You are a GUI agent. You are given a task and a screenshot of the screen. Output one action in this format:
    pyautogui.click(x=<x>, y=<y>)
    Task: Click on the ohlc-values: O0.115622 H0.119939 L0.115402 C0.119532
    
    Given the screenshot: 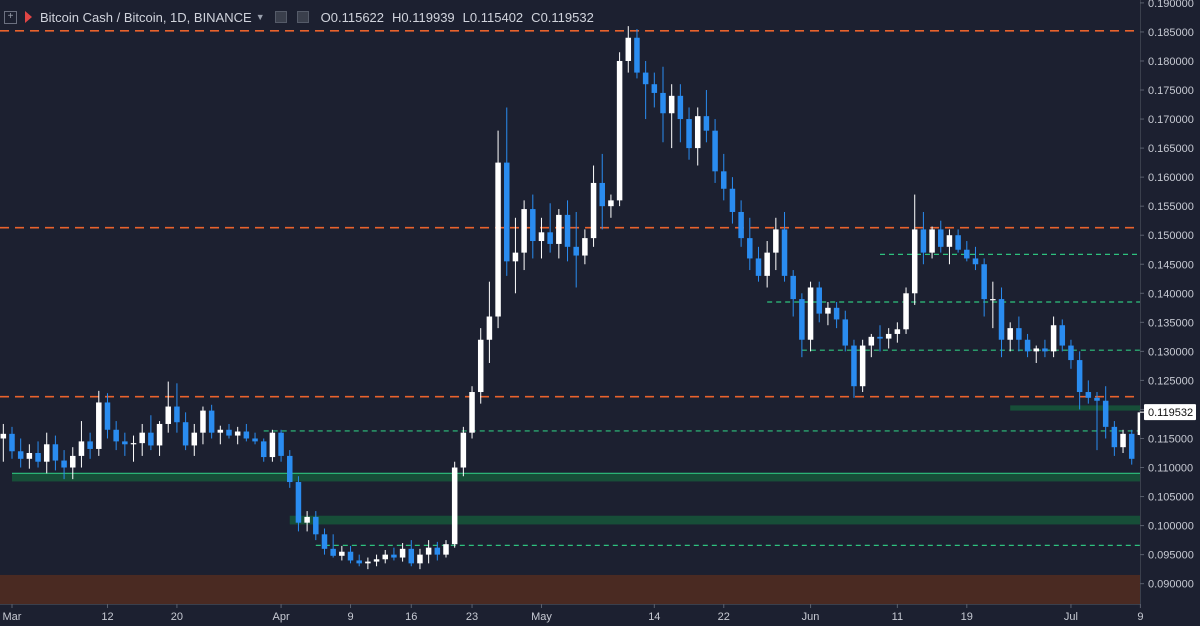 What is the action you would take?
    pyautogui.click(x=457, y=17)
    